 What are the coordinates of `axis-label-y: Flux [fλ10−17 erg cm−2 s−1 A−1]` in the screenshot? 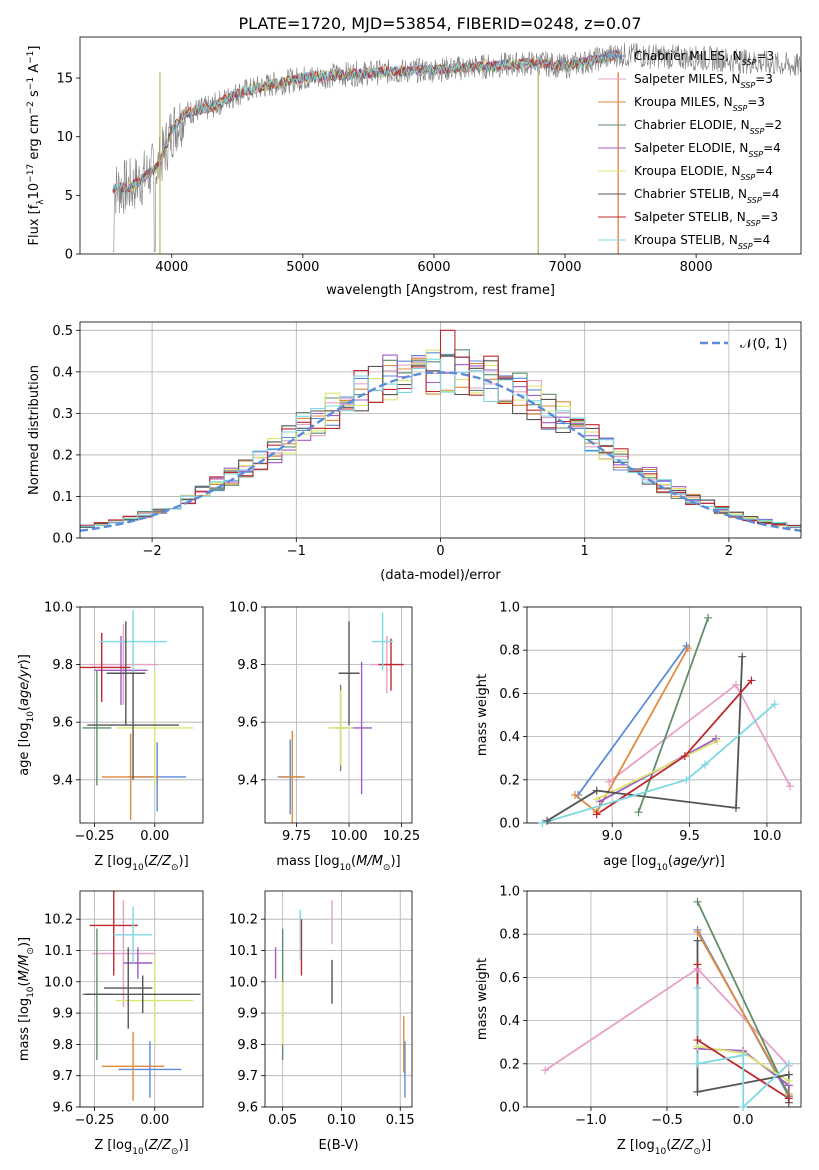 It's located at (36, 146).